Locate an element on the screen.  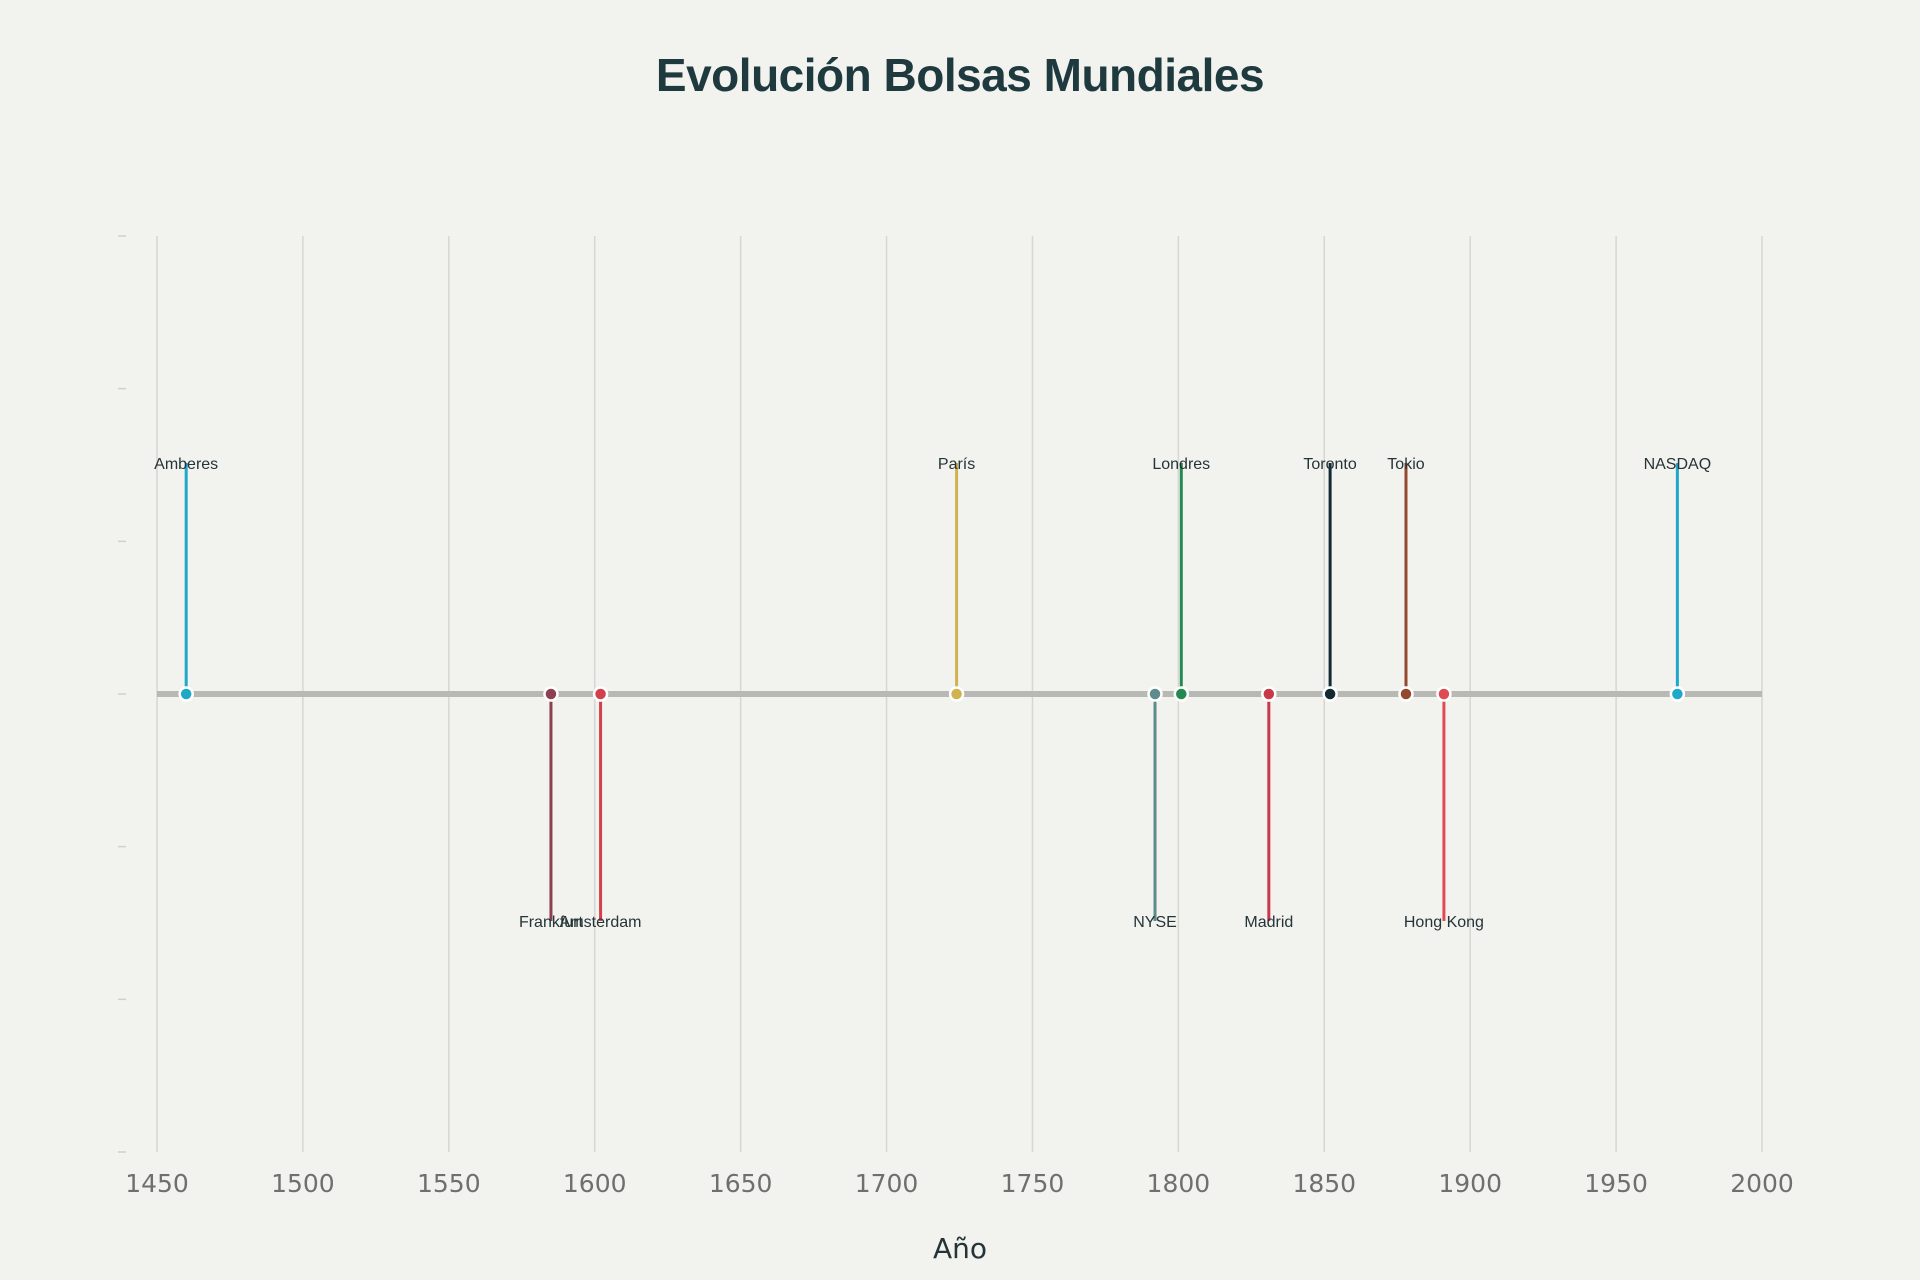
event-label-frankfurt: Frankfurt is located at coordinates (551, 922).